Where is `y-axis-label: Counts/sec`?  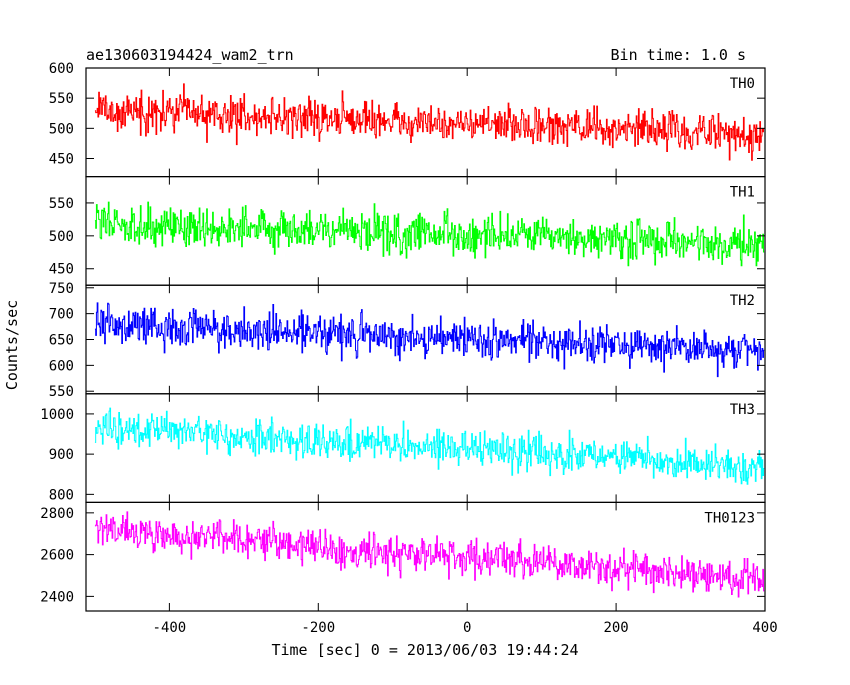
y-axis-label: Counts/sec is located at coordinates (12, 345).